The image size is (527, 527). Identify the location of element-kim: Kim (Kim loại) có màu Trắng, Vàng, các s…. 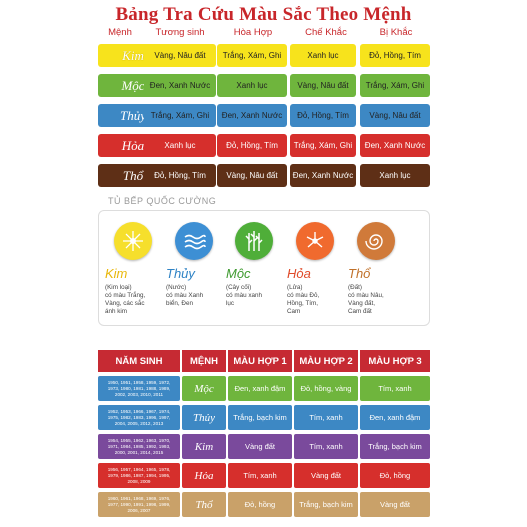
(133, 269).